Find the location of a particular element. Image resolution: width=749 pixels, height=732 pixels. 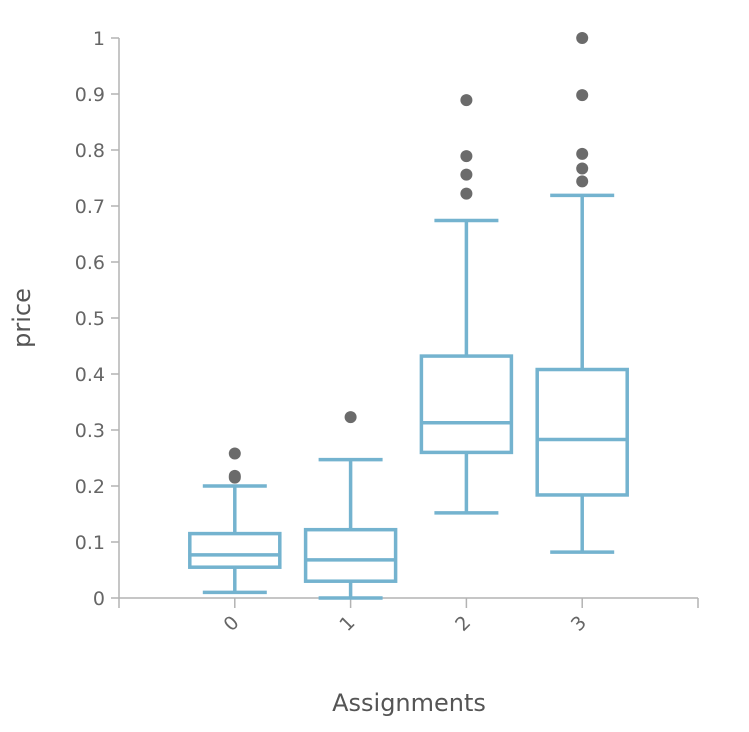

y-tick-label: 0.7 is located at coordinates (90, 207).